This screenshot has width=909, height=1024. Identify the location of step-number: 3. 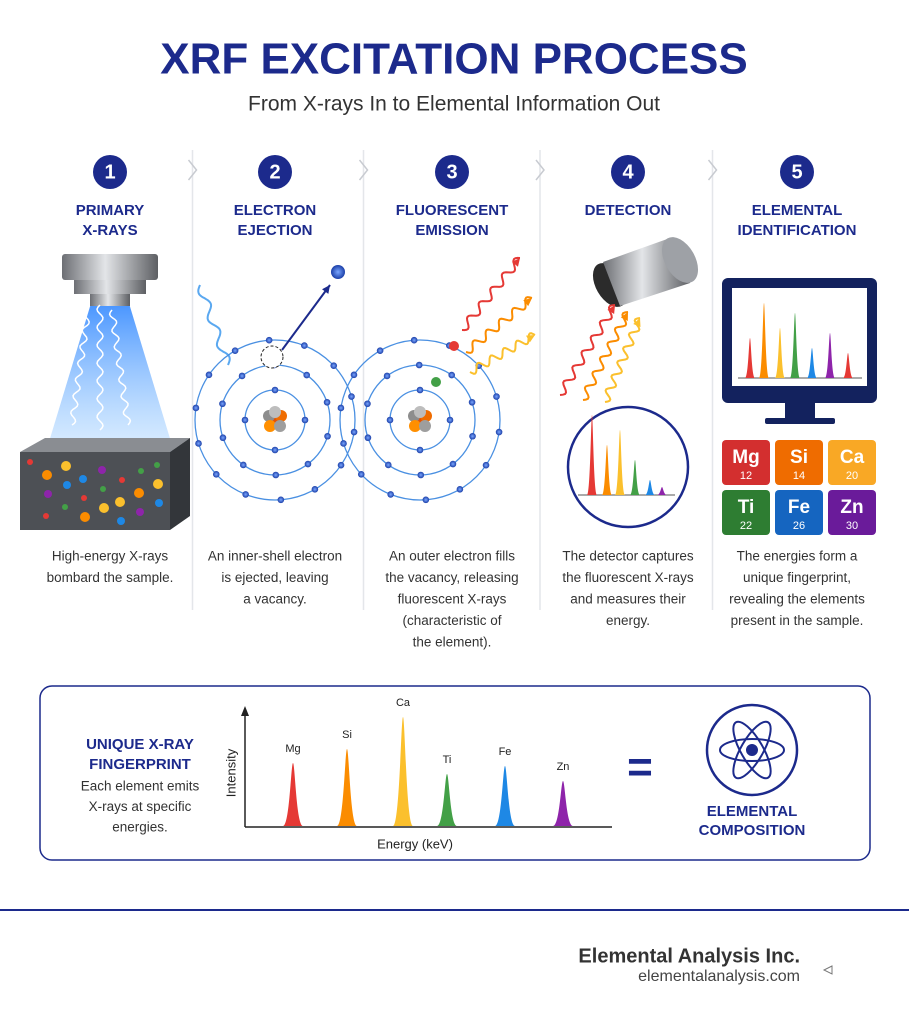
(451, 172).